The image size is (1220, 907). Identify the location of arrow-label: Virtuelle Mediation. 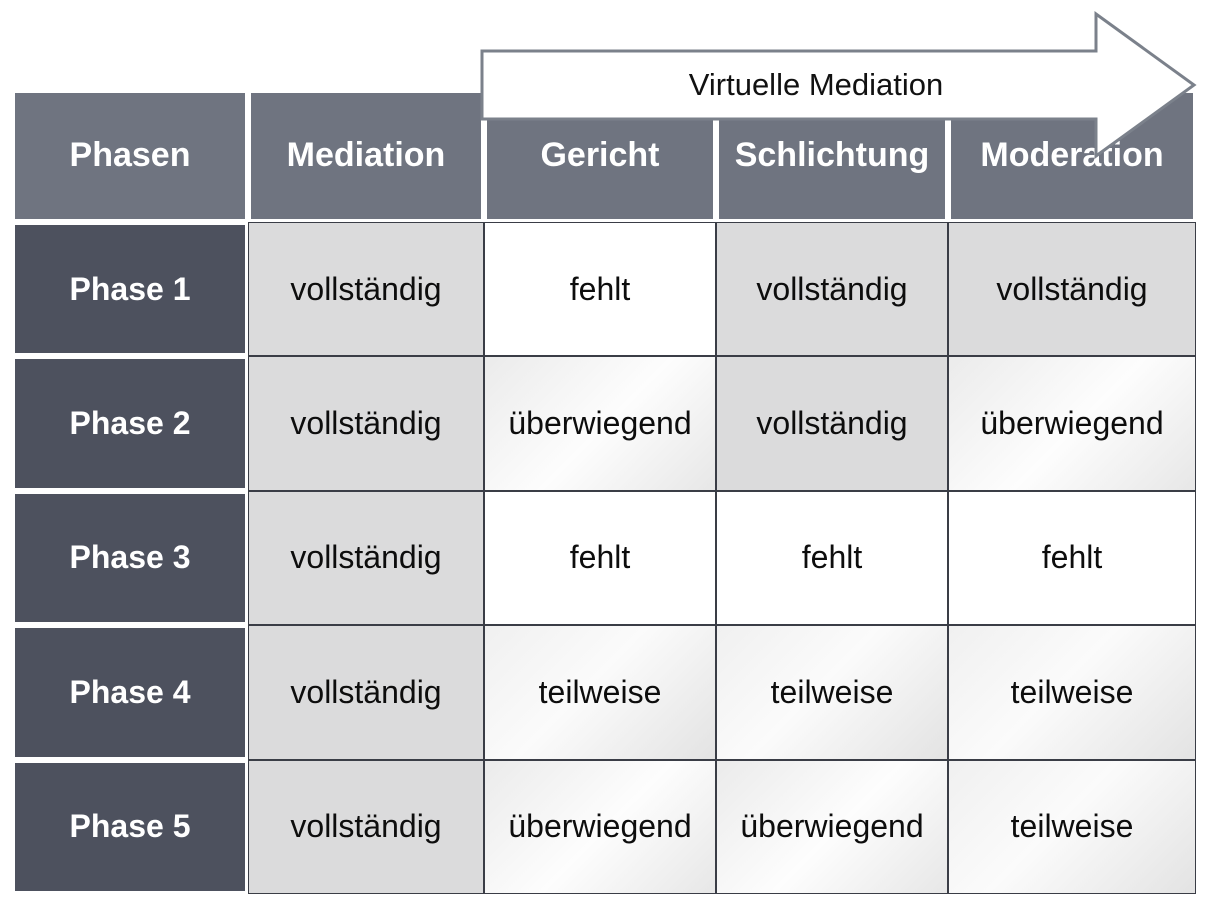
(816, 84).